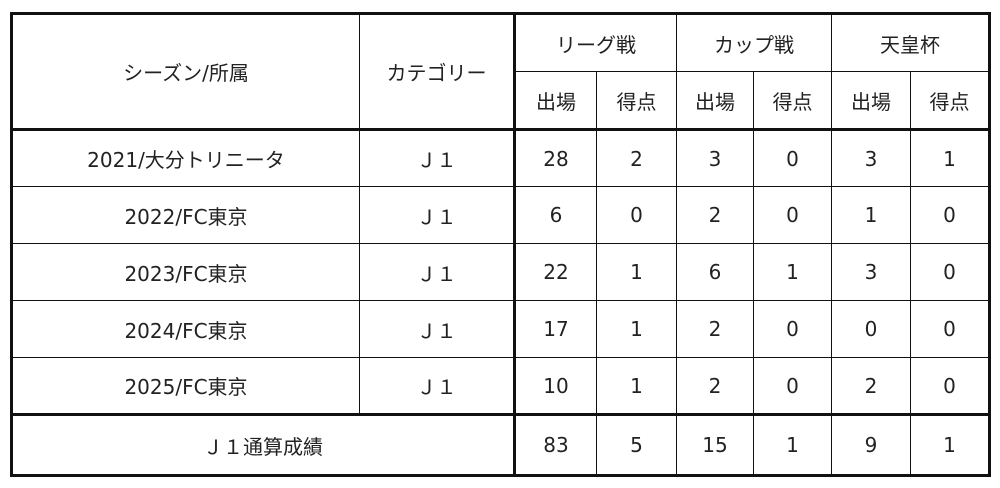  I want to click on table-row: 2022/FC東京 Ｊ１ 6 0 2 0 1 0, so click(500, 215).